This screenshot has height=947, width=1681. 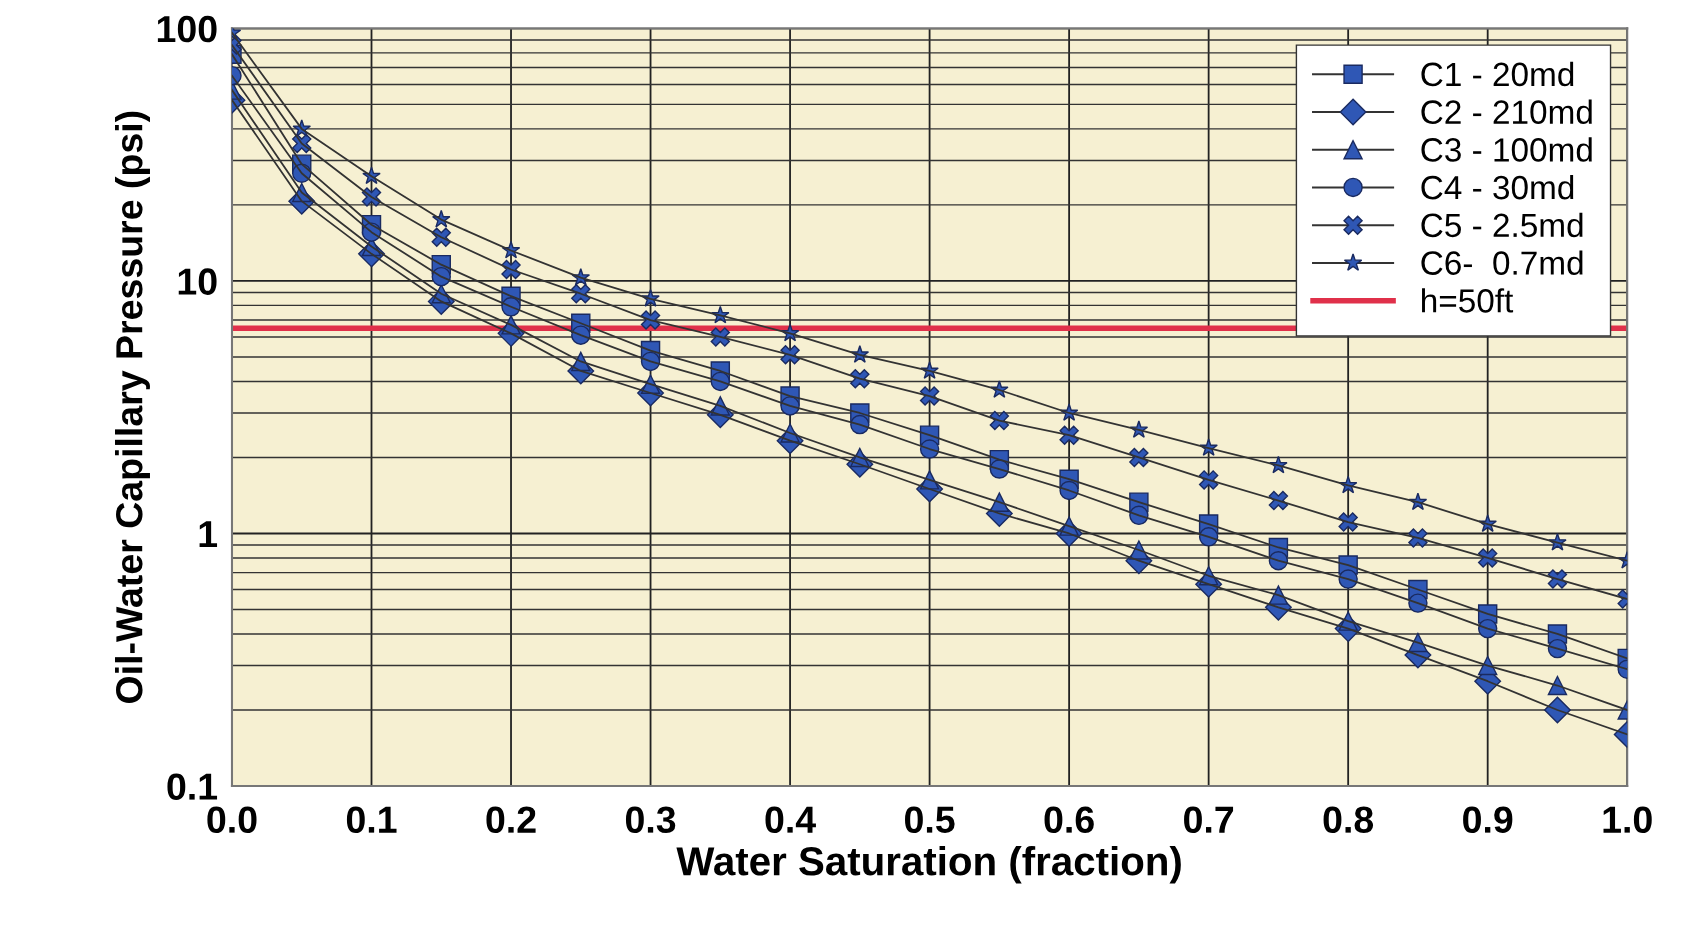 I want to click on legend-label: C6- 0.7md, so click(x=1502, y=262).